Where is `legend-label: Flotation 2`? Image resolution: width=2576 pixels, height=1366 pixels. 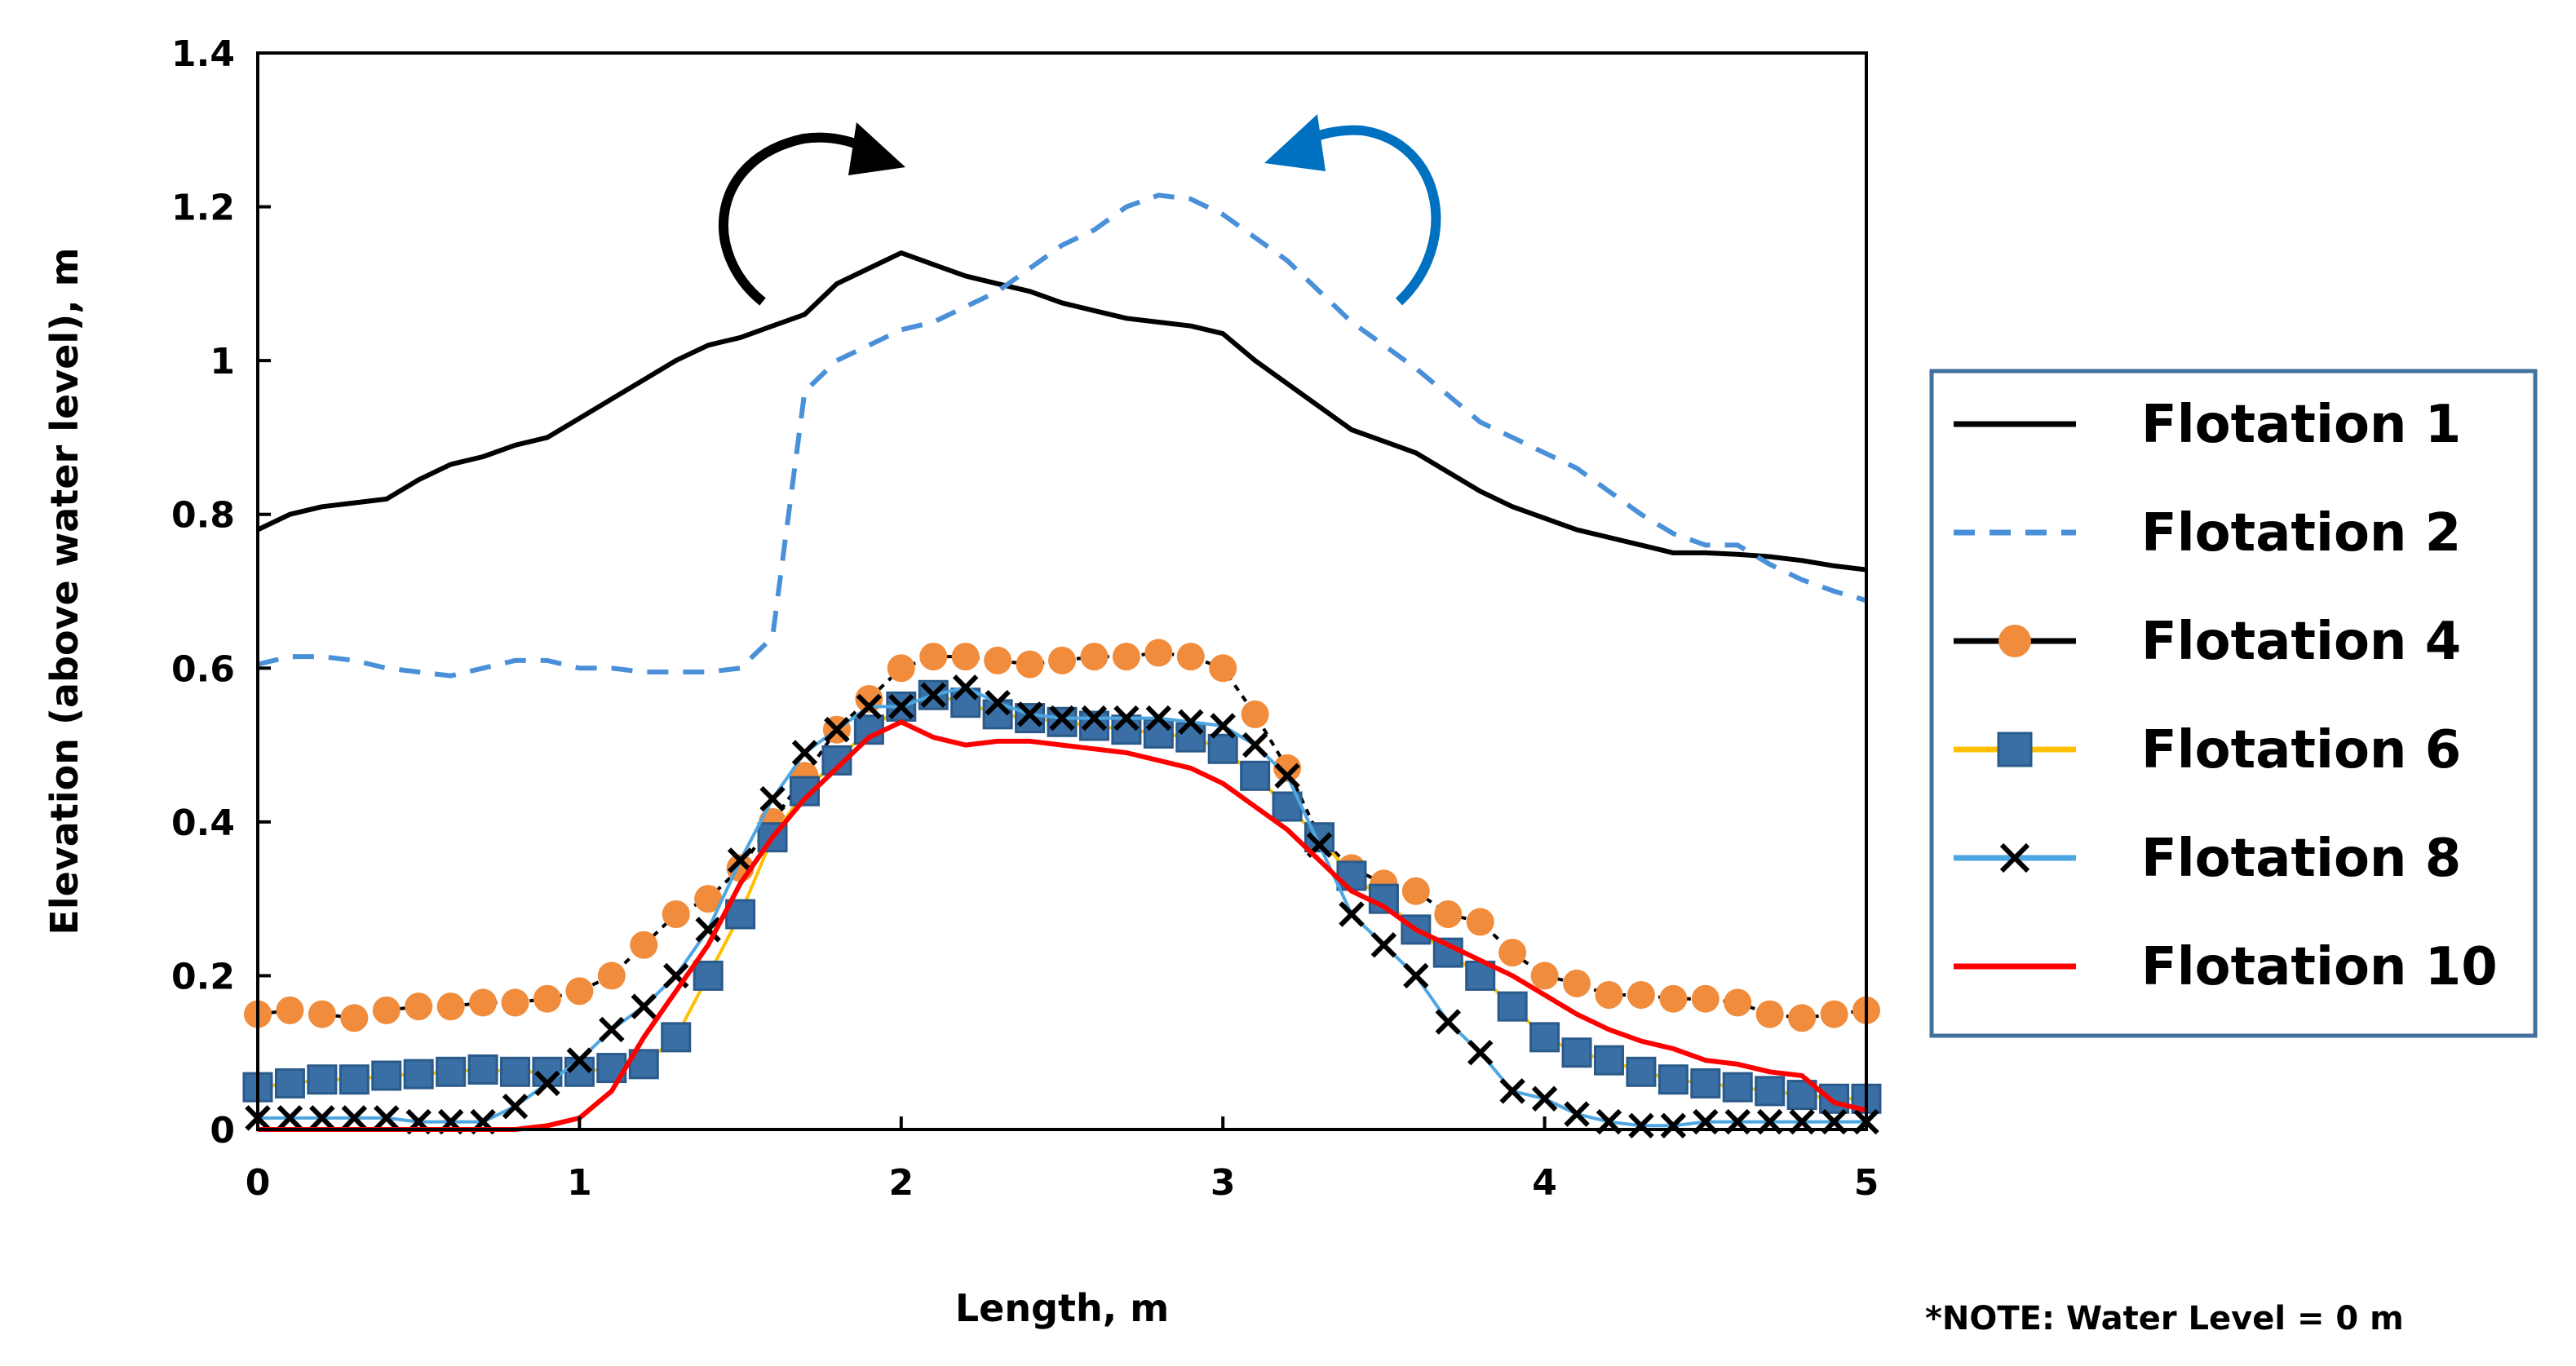
legend-label: Flotation 2 is located at coordinates (2301, 533).